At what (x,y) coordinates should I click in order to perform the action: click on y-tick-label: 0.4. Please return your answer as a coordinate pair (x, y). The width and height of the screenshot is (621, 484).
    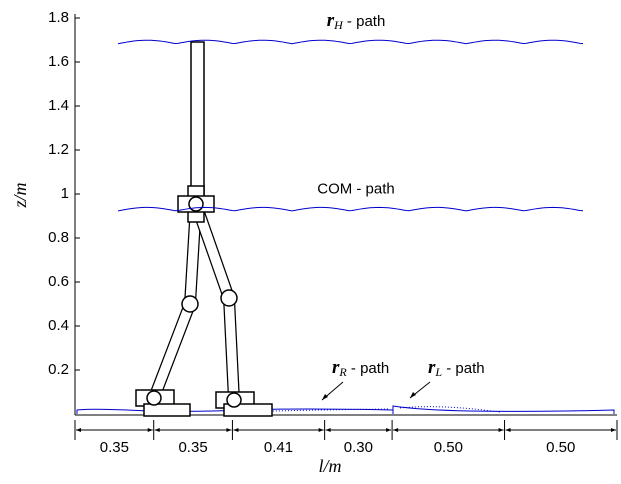
    Looking at the image, I should click on (58, 325).